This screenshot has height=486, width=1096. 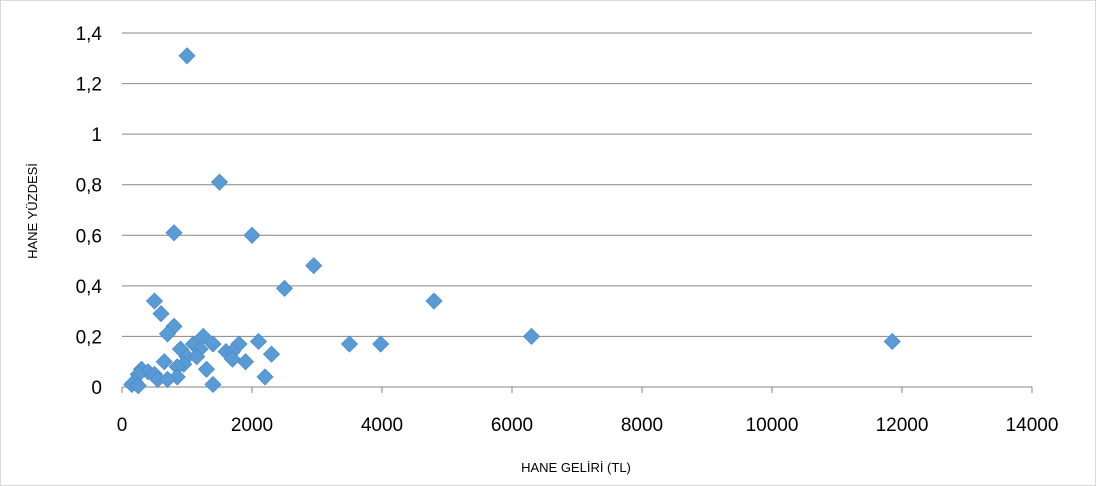 What do you see at coordinates (89, 287) in the screenshot?
I see `y-tick-label: 0,4` at bounding box center [89, 287].